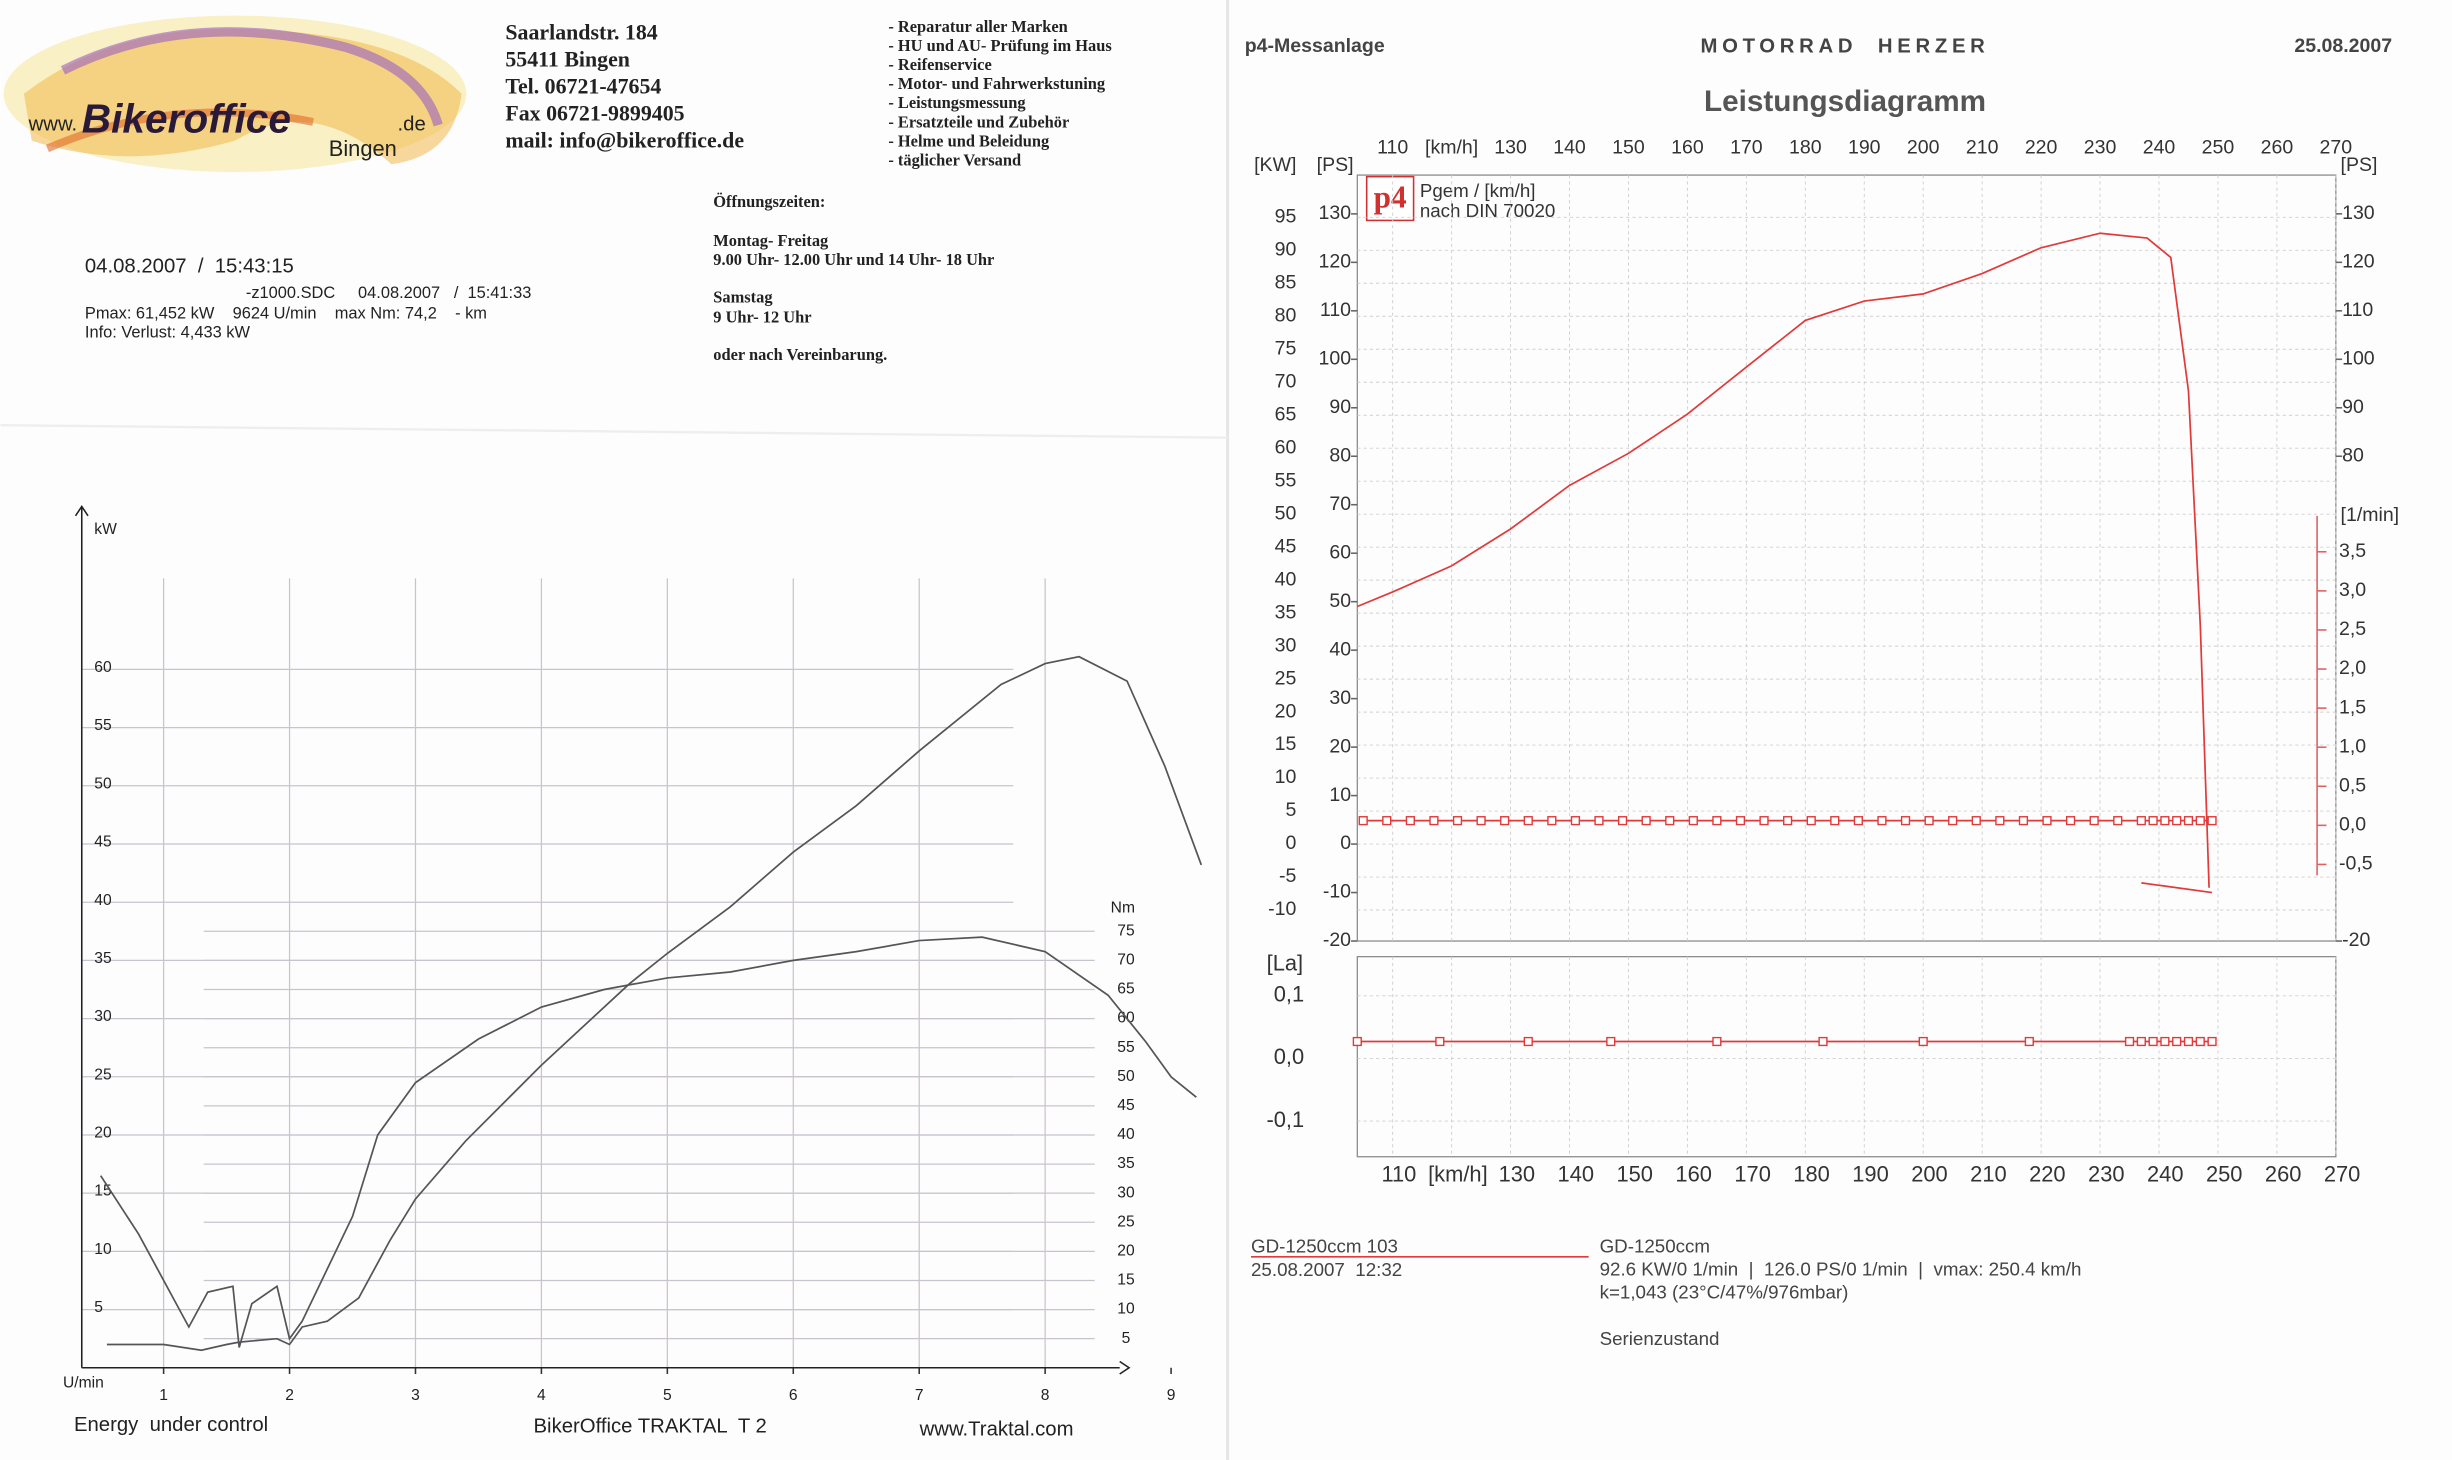 Image resolution: width=2452 pixels, height=1460 pixels. I want to click on y-tick-label: 10, so click(103, 1249).